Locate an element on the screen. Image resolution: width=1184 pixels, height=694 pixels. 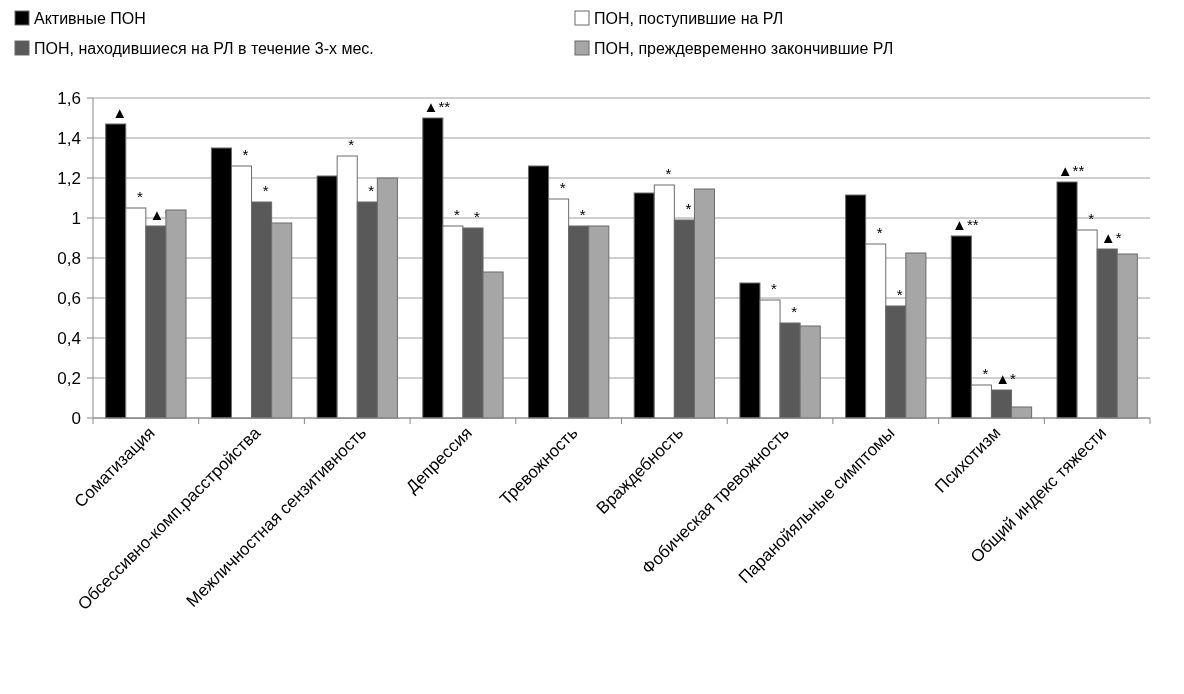
y-tick-label: 0,4 is located at coordinates (69, 338).